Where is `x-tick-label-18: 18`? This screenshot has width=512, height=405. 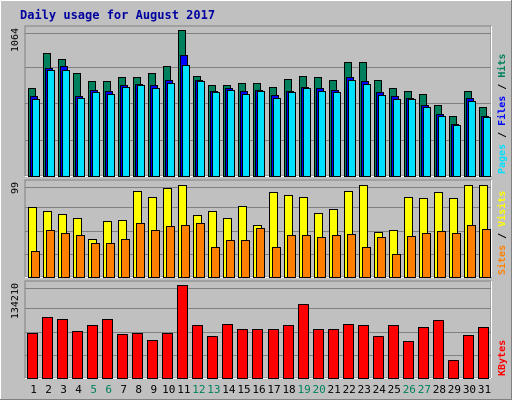
x-tick-label-18: 18 is located at coordinates (288, 389).